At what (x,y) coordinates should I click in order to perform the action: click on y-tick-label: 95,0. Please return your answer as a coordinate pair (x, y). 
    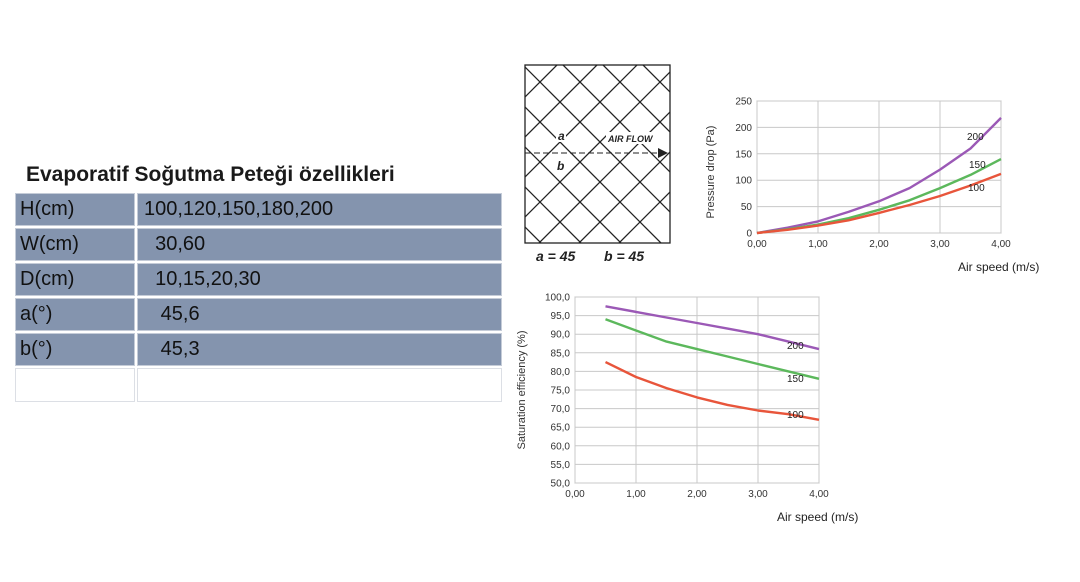
    Looking at the image, I should click on (561, 316).